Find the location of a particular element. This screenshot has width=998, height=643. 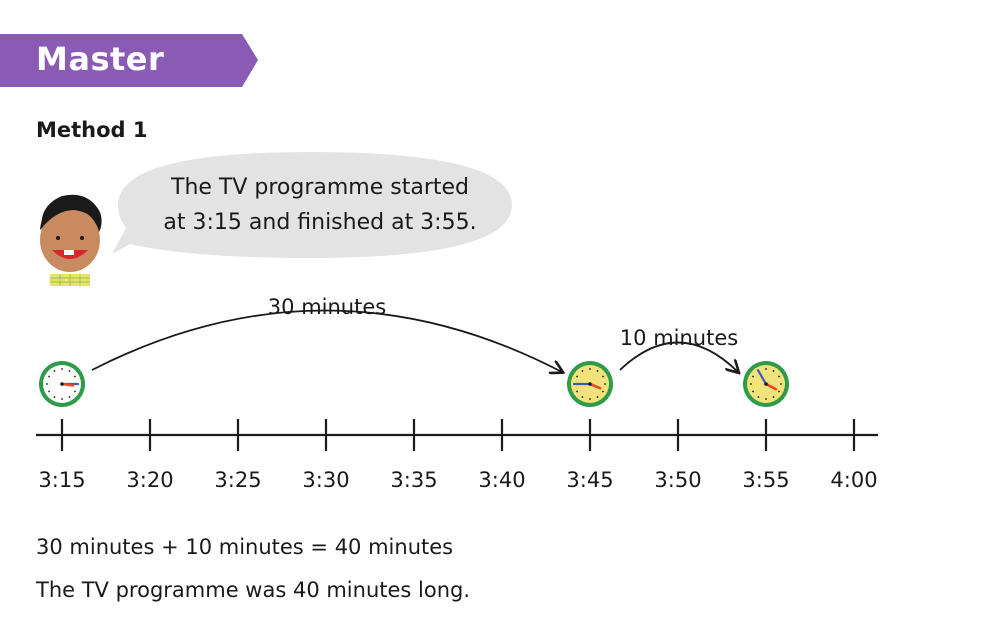

tick-label: 4:00 is located at coordinates (853, 480).